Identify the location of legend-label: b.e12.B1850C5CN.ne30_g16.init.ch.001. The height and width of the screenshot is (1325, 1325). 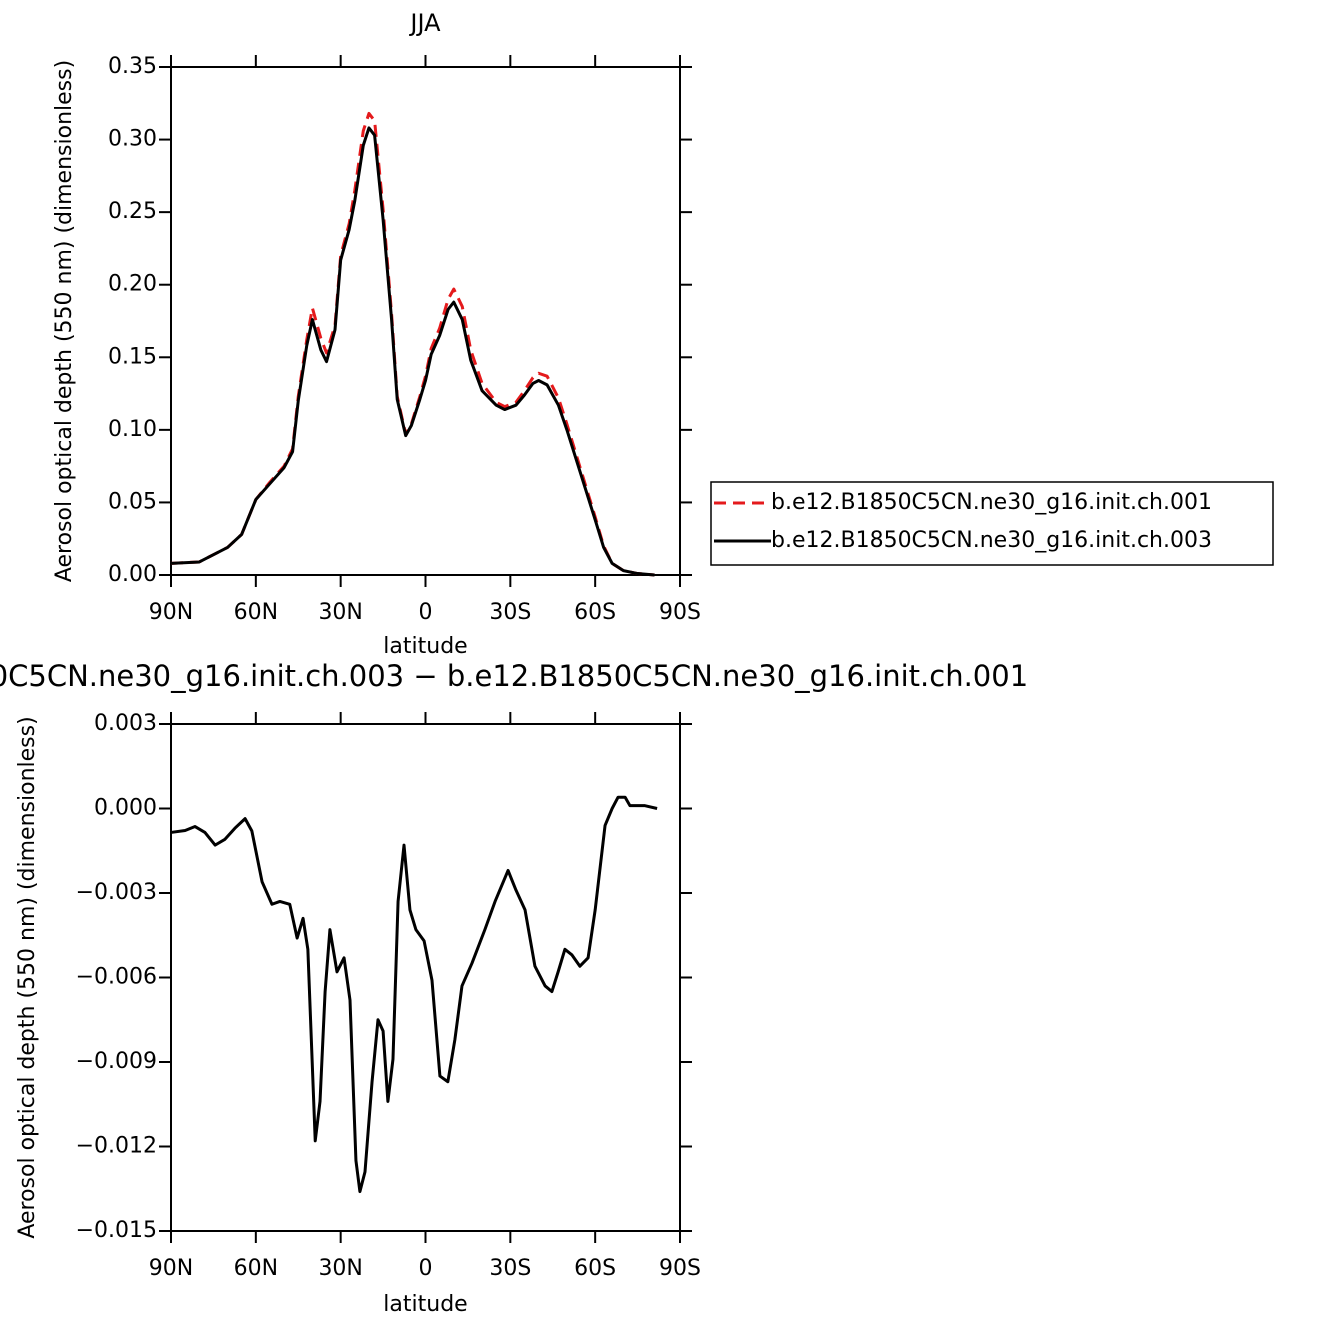
(991, 502).